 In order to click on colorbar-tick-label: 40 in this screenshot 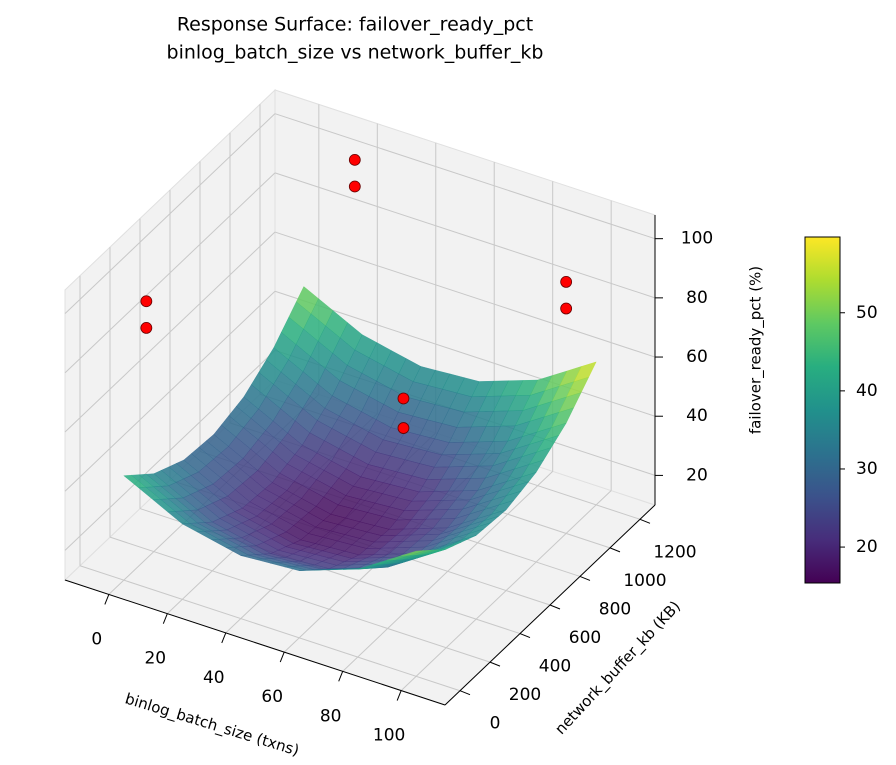, I will do `click(867, 391)`.